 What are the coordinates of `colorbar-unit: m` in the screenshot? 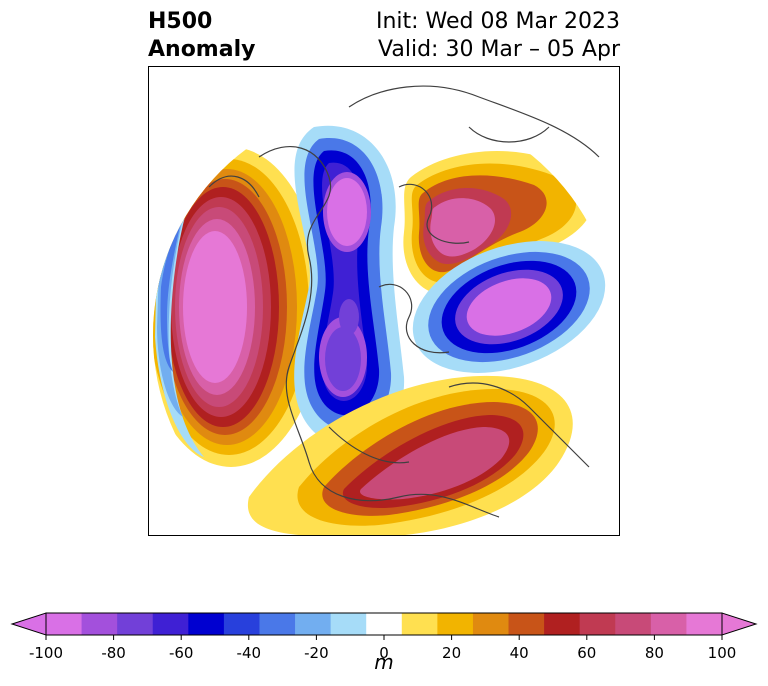 It's located at (384, 662).